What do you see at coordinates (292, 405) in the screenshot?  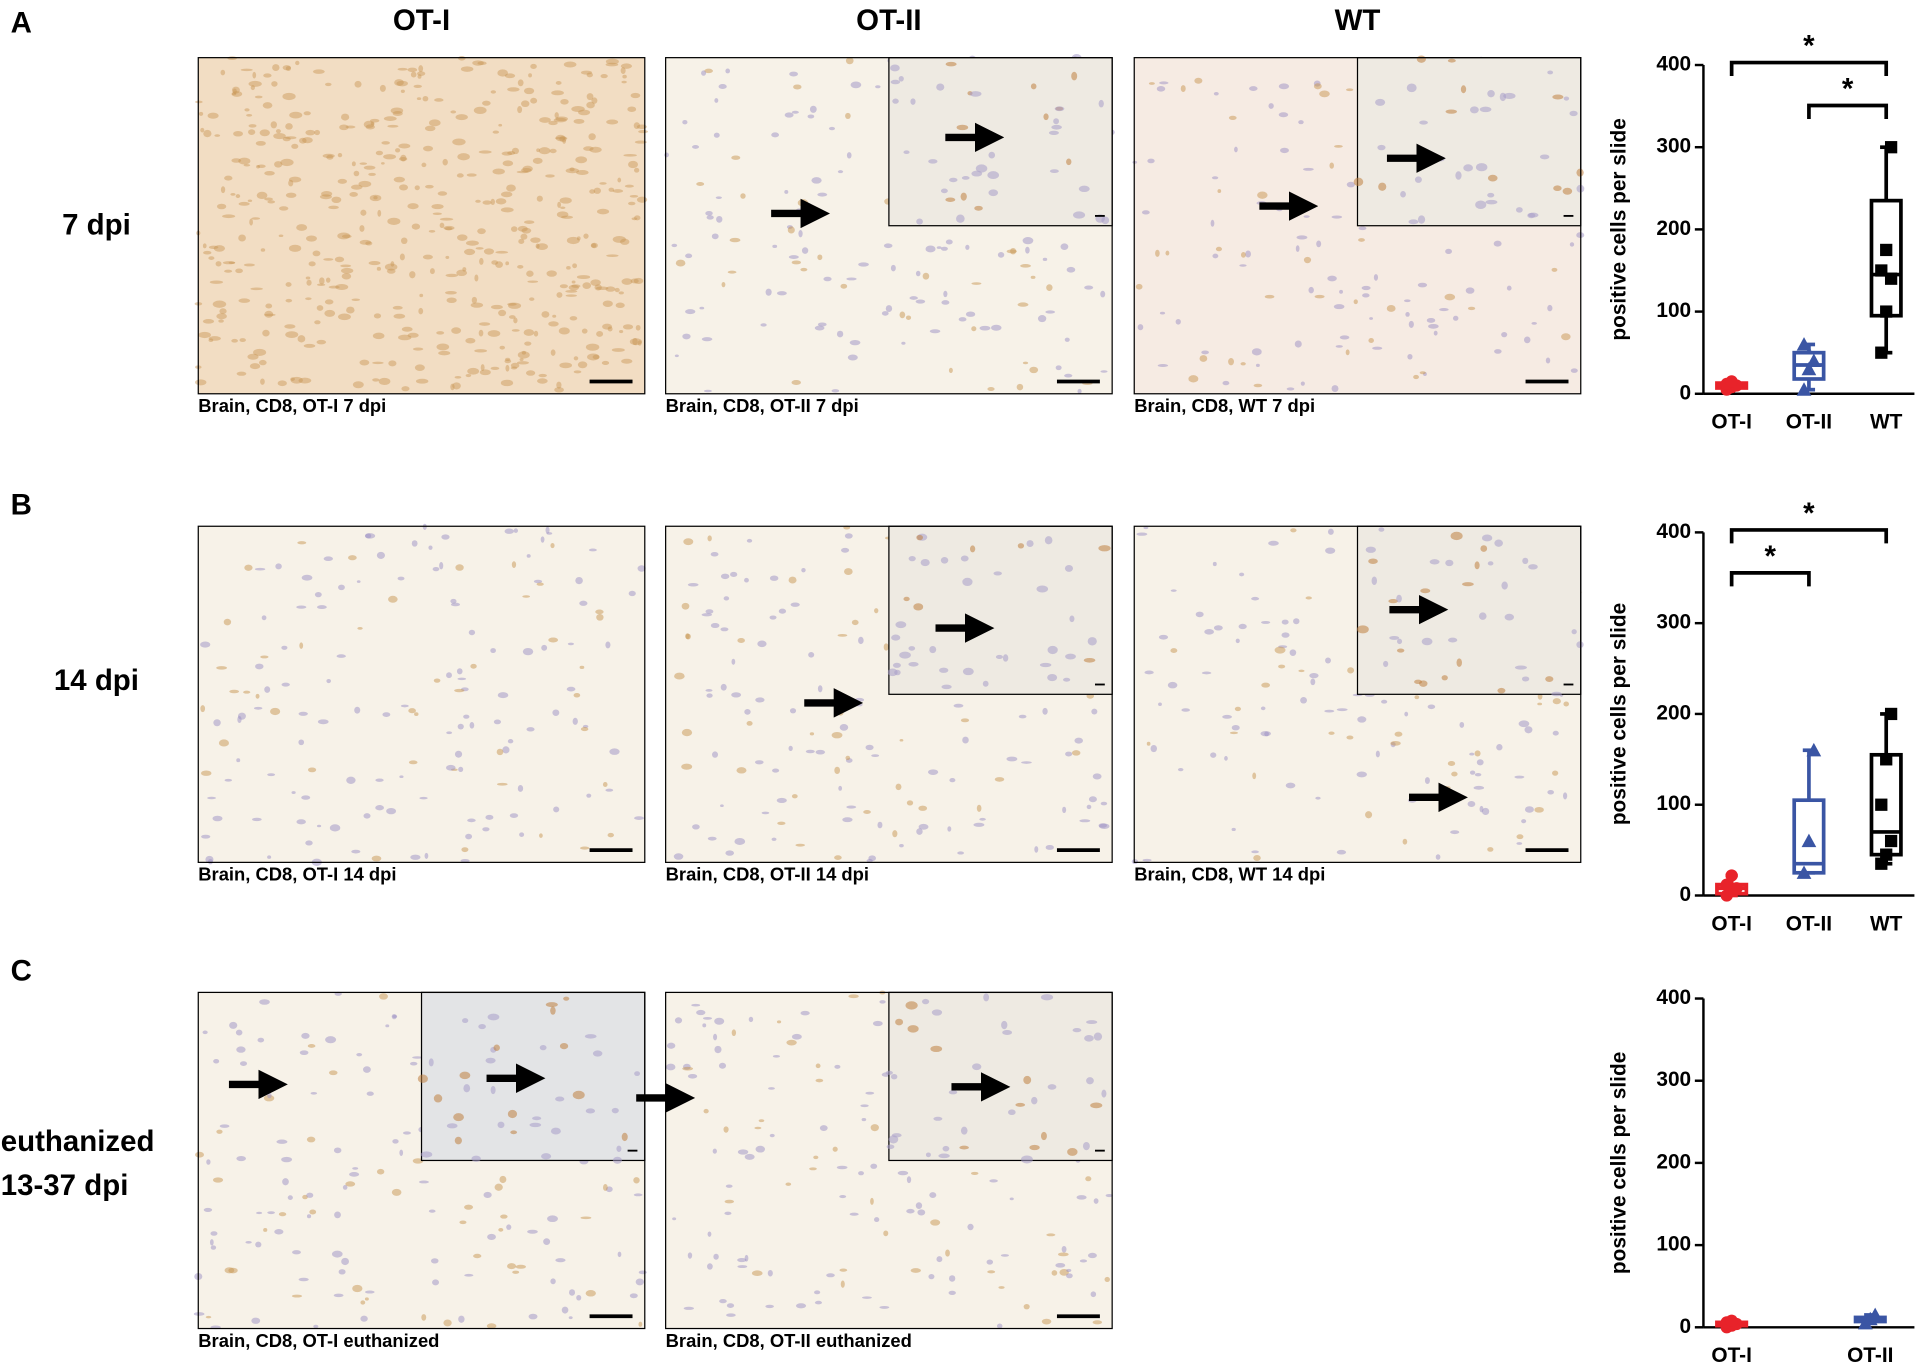 I see `caption: Brain, CD8, OT-I 7 dpi` at bounding box center [292, 405].